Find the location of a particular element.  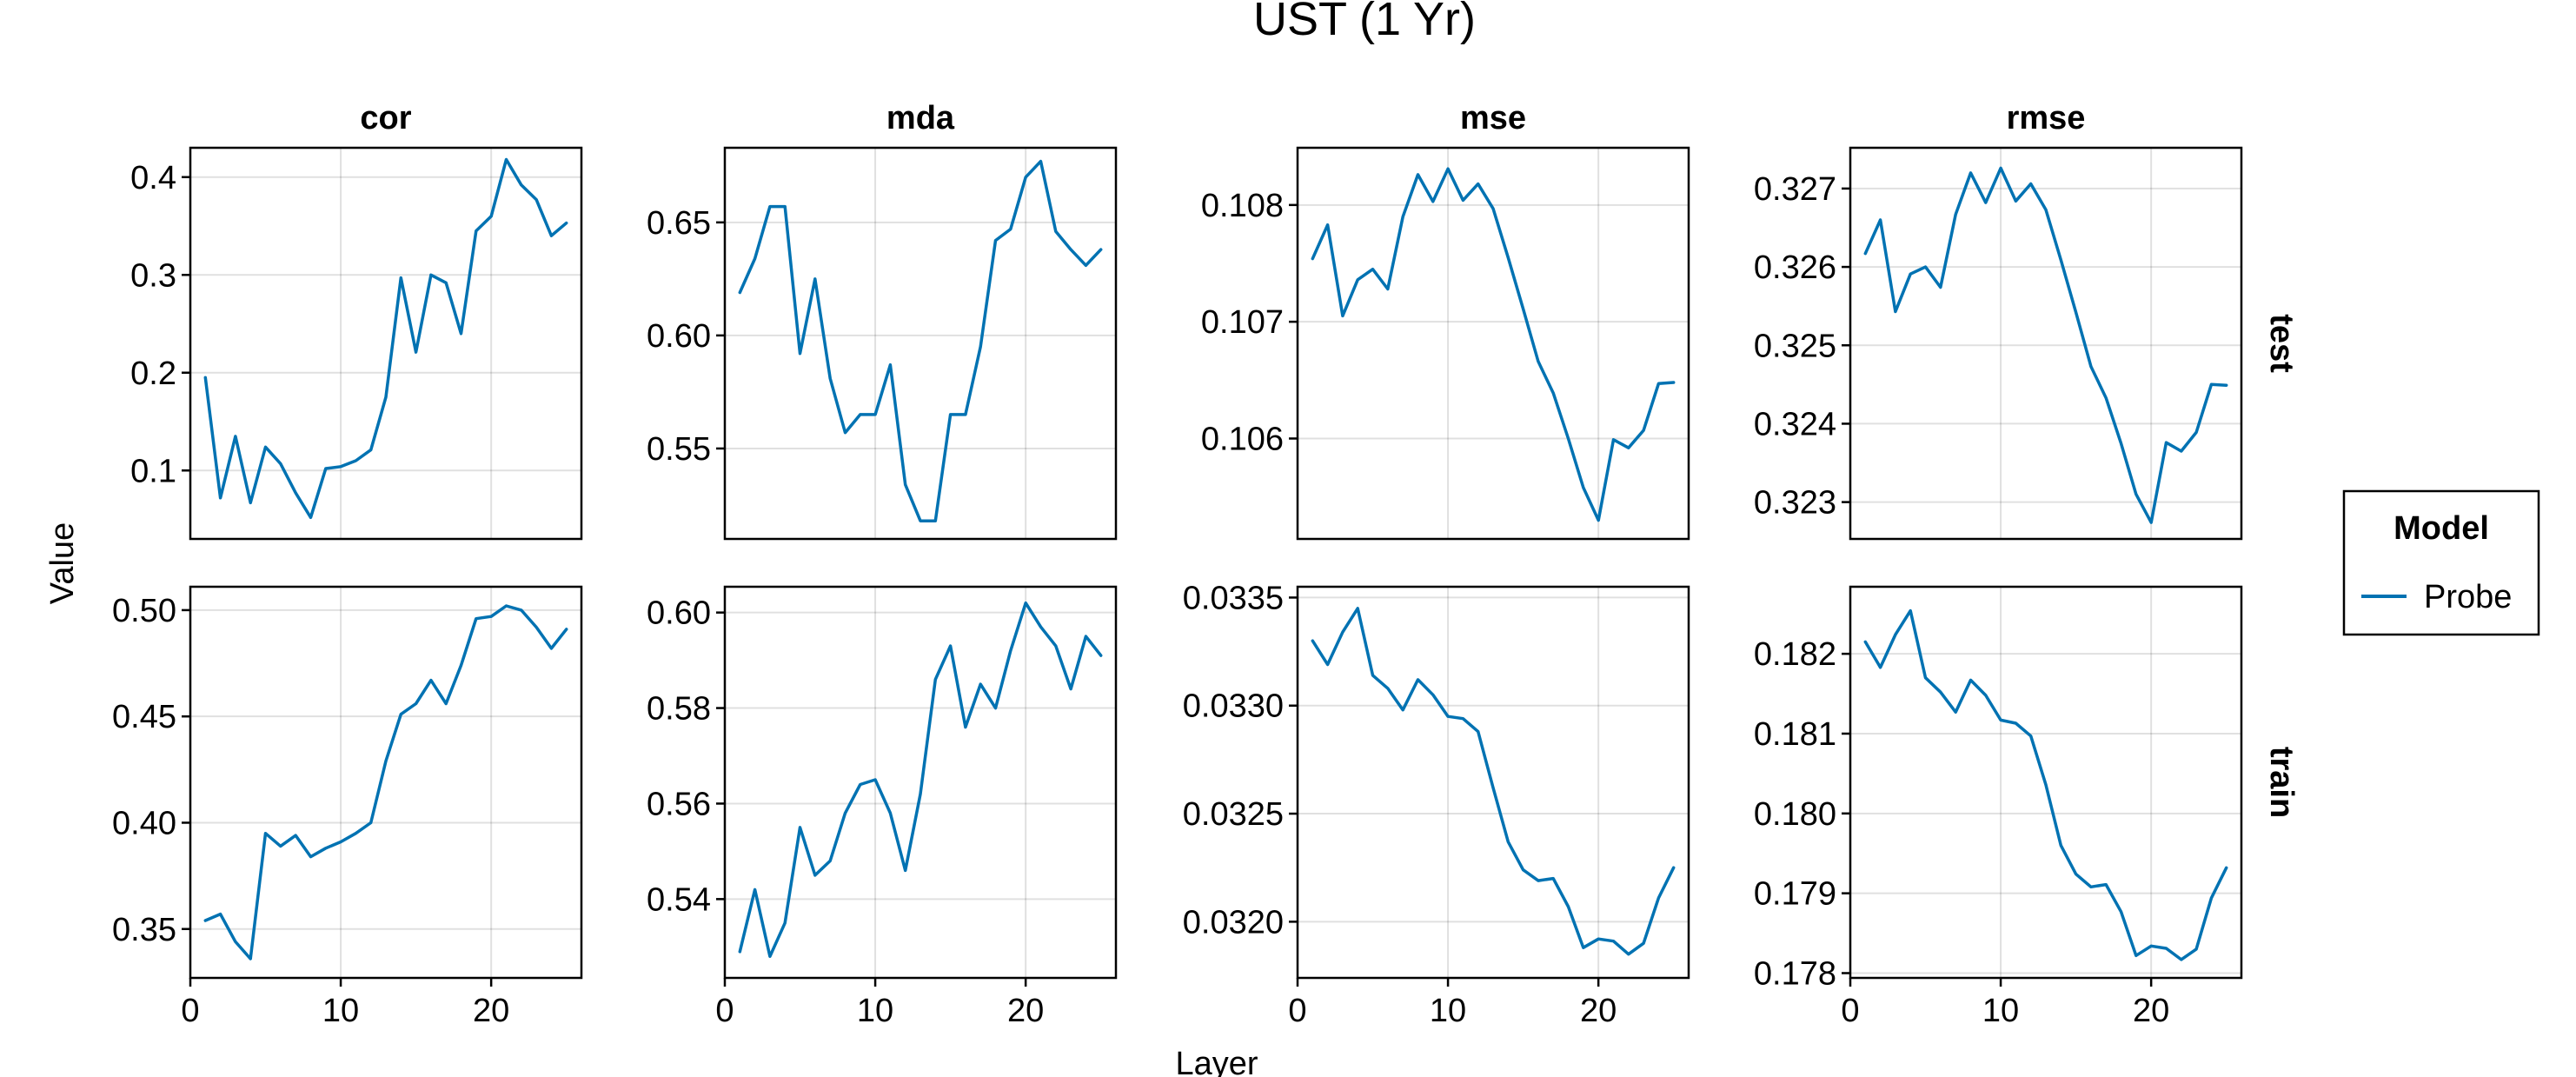

x-axis-label: Layer is located at coordinates (1216, 1061).